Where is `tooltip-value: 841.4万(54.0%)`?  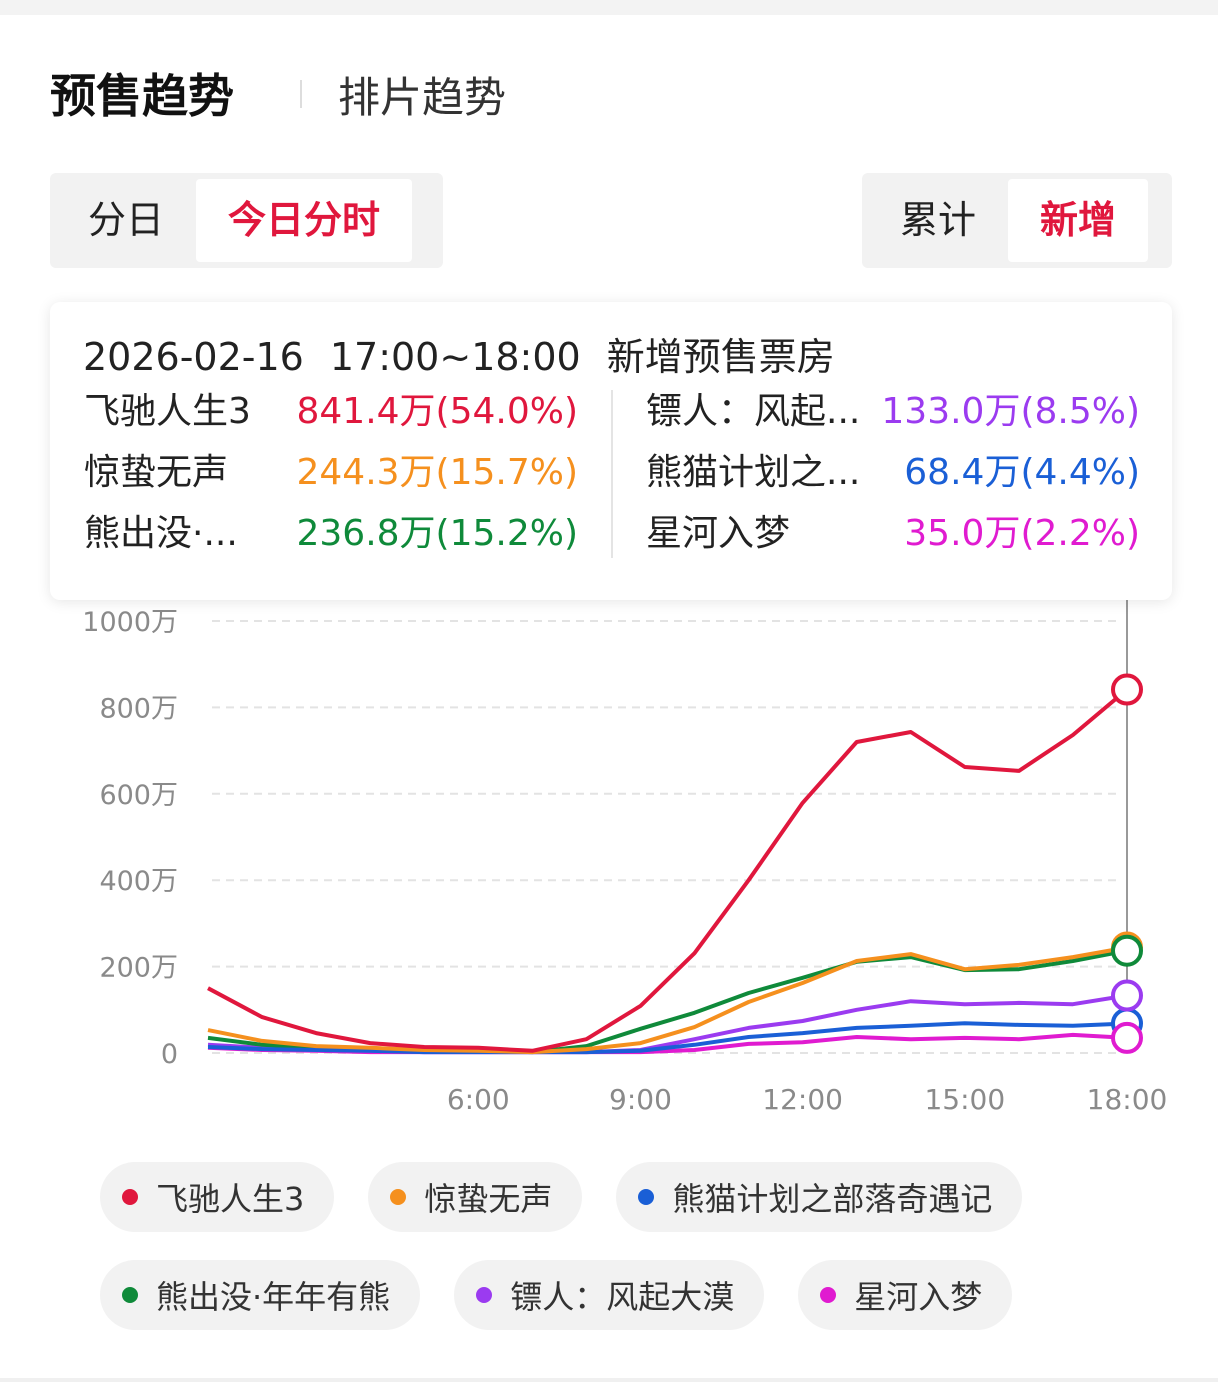 tooltip-value: 841.4万(54.0%) is located at coordinates (437, 411).